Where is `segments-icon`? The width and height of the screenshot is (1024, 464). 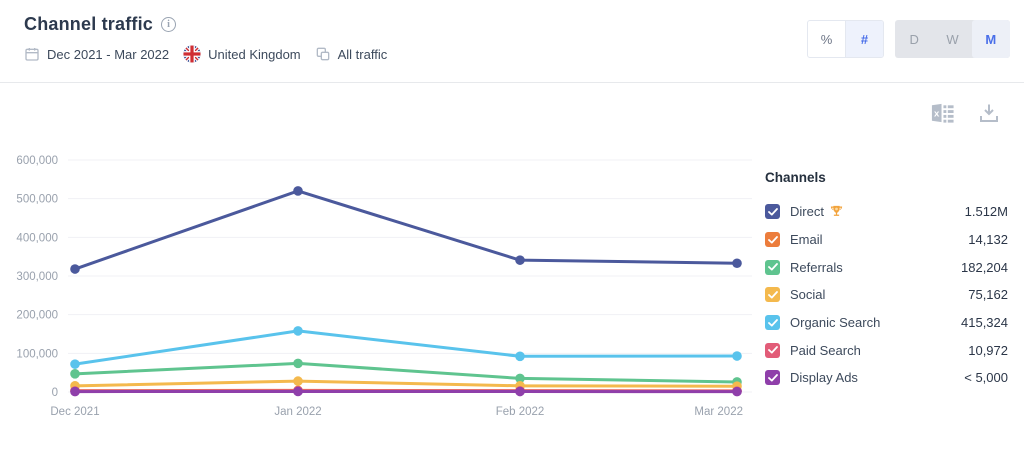
segments-icon is located at coordinates (323, 54).